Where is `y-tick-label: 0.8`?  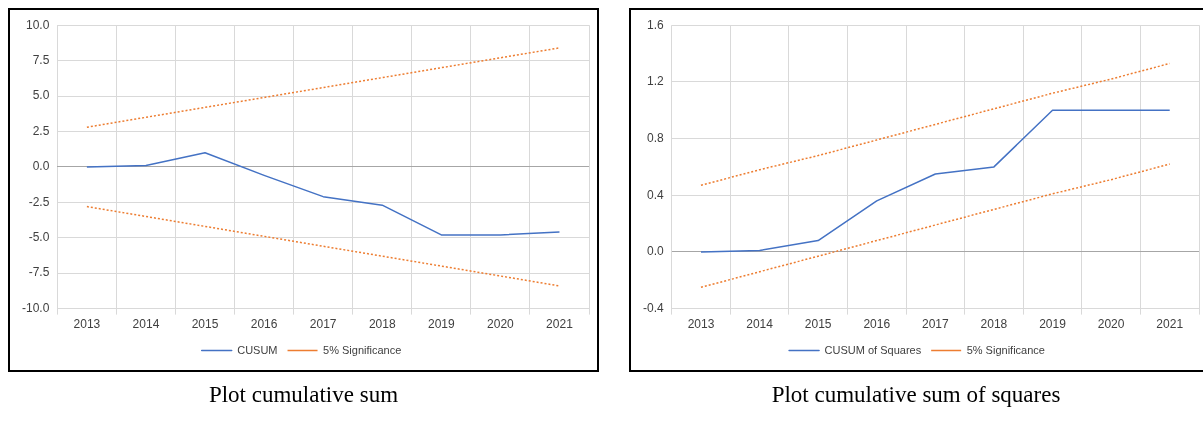
y-tick-label: 0.8 is located at coordinates (655, 137).